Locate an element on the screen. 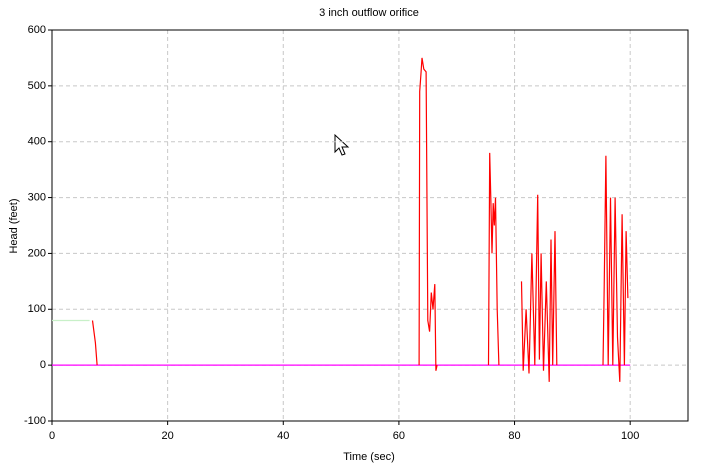 This screenshot has height=472, width=725. x-tick-label: 0 is located at coordinates (52, 436).